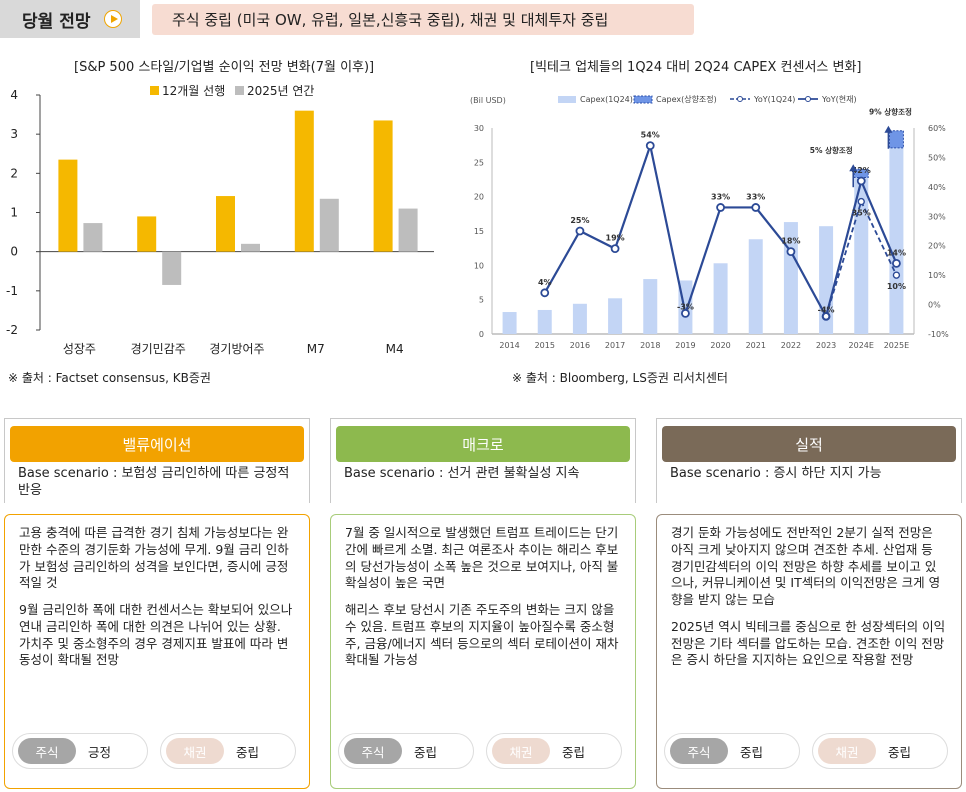 The image size is (966, 792). Describe the element at coordinates (14, 173) in the screenshot. I see `chart1-y-tick-label: 2` at that location.